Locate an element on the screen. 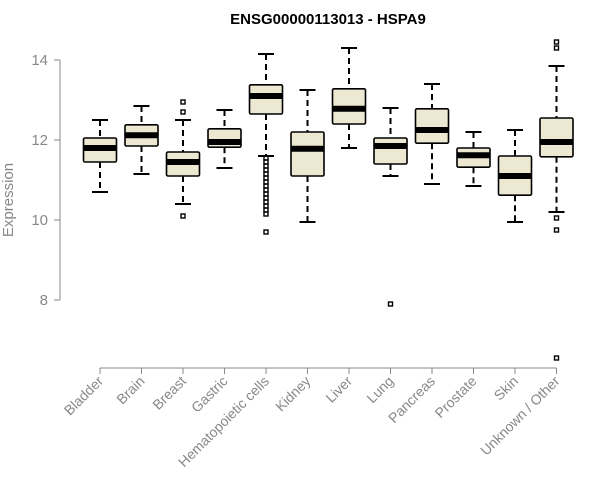 The width and height of the screenshot is (600, 500). x-tick-label: Prostate is located at coordinates (455, 397).